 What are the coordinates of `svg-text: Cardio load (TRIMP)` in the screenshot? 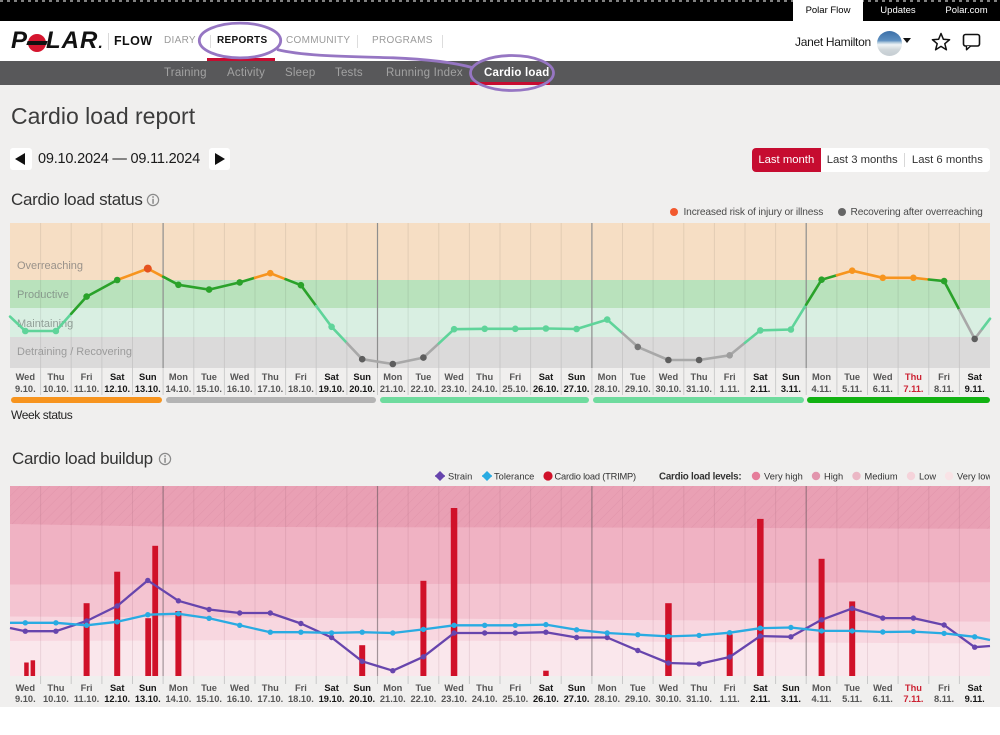 It's located at (596, 477).